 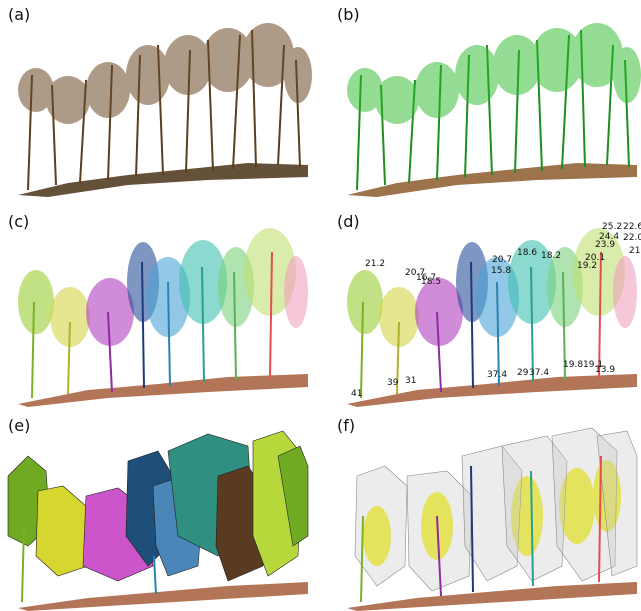 I want to click on panel-d-label: (d), so click(x=348, y=221).